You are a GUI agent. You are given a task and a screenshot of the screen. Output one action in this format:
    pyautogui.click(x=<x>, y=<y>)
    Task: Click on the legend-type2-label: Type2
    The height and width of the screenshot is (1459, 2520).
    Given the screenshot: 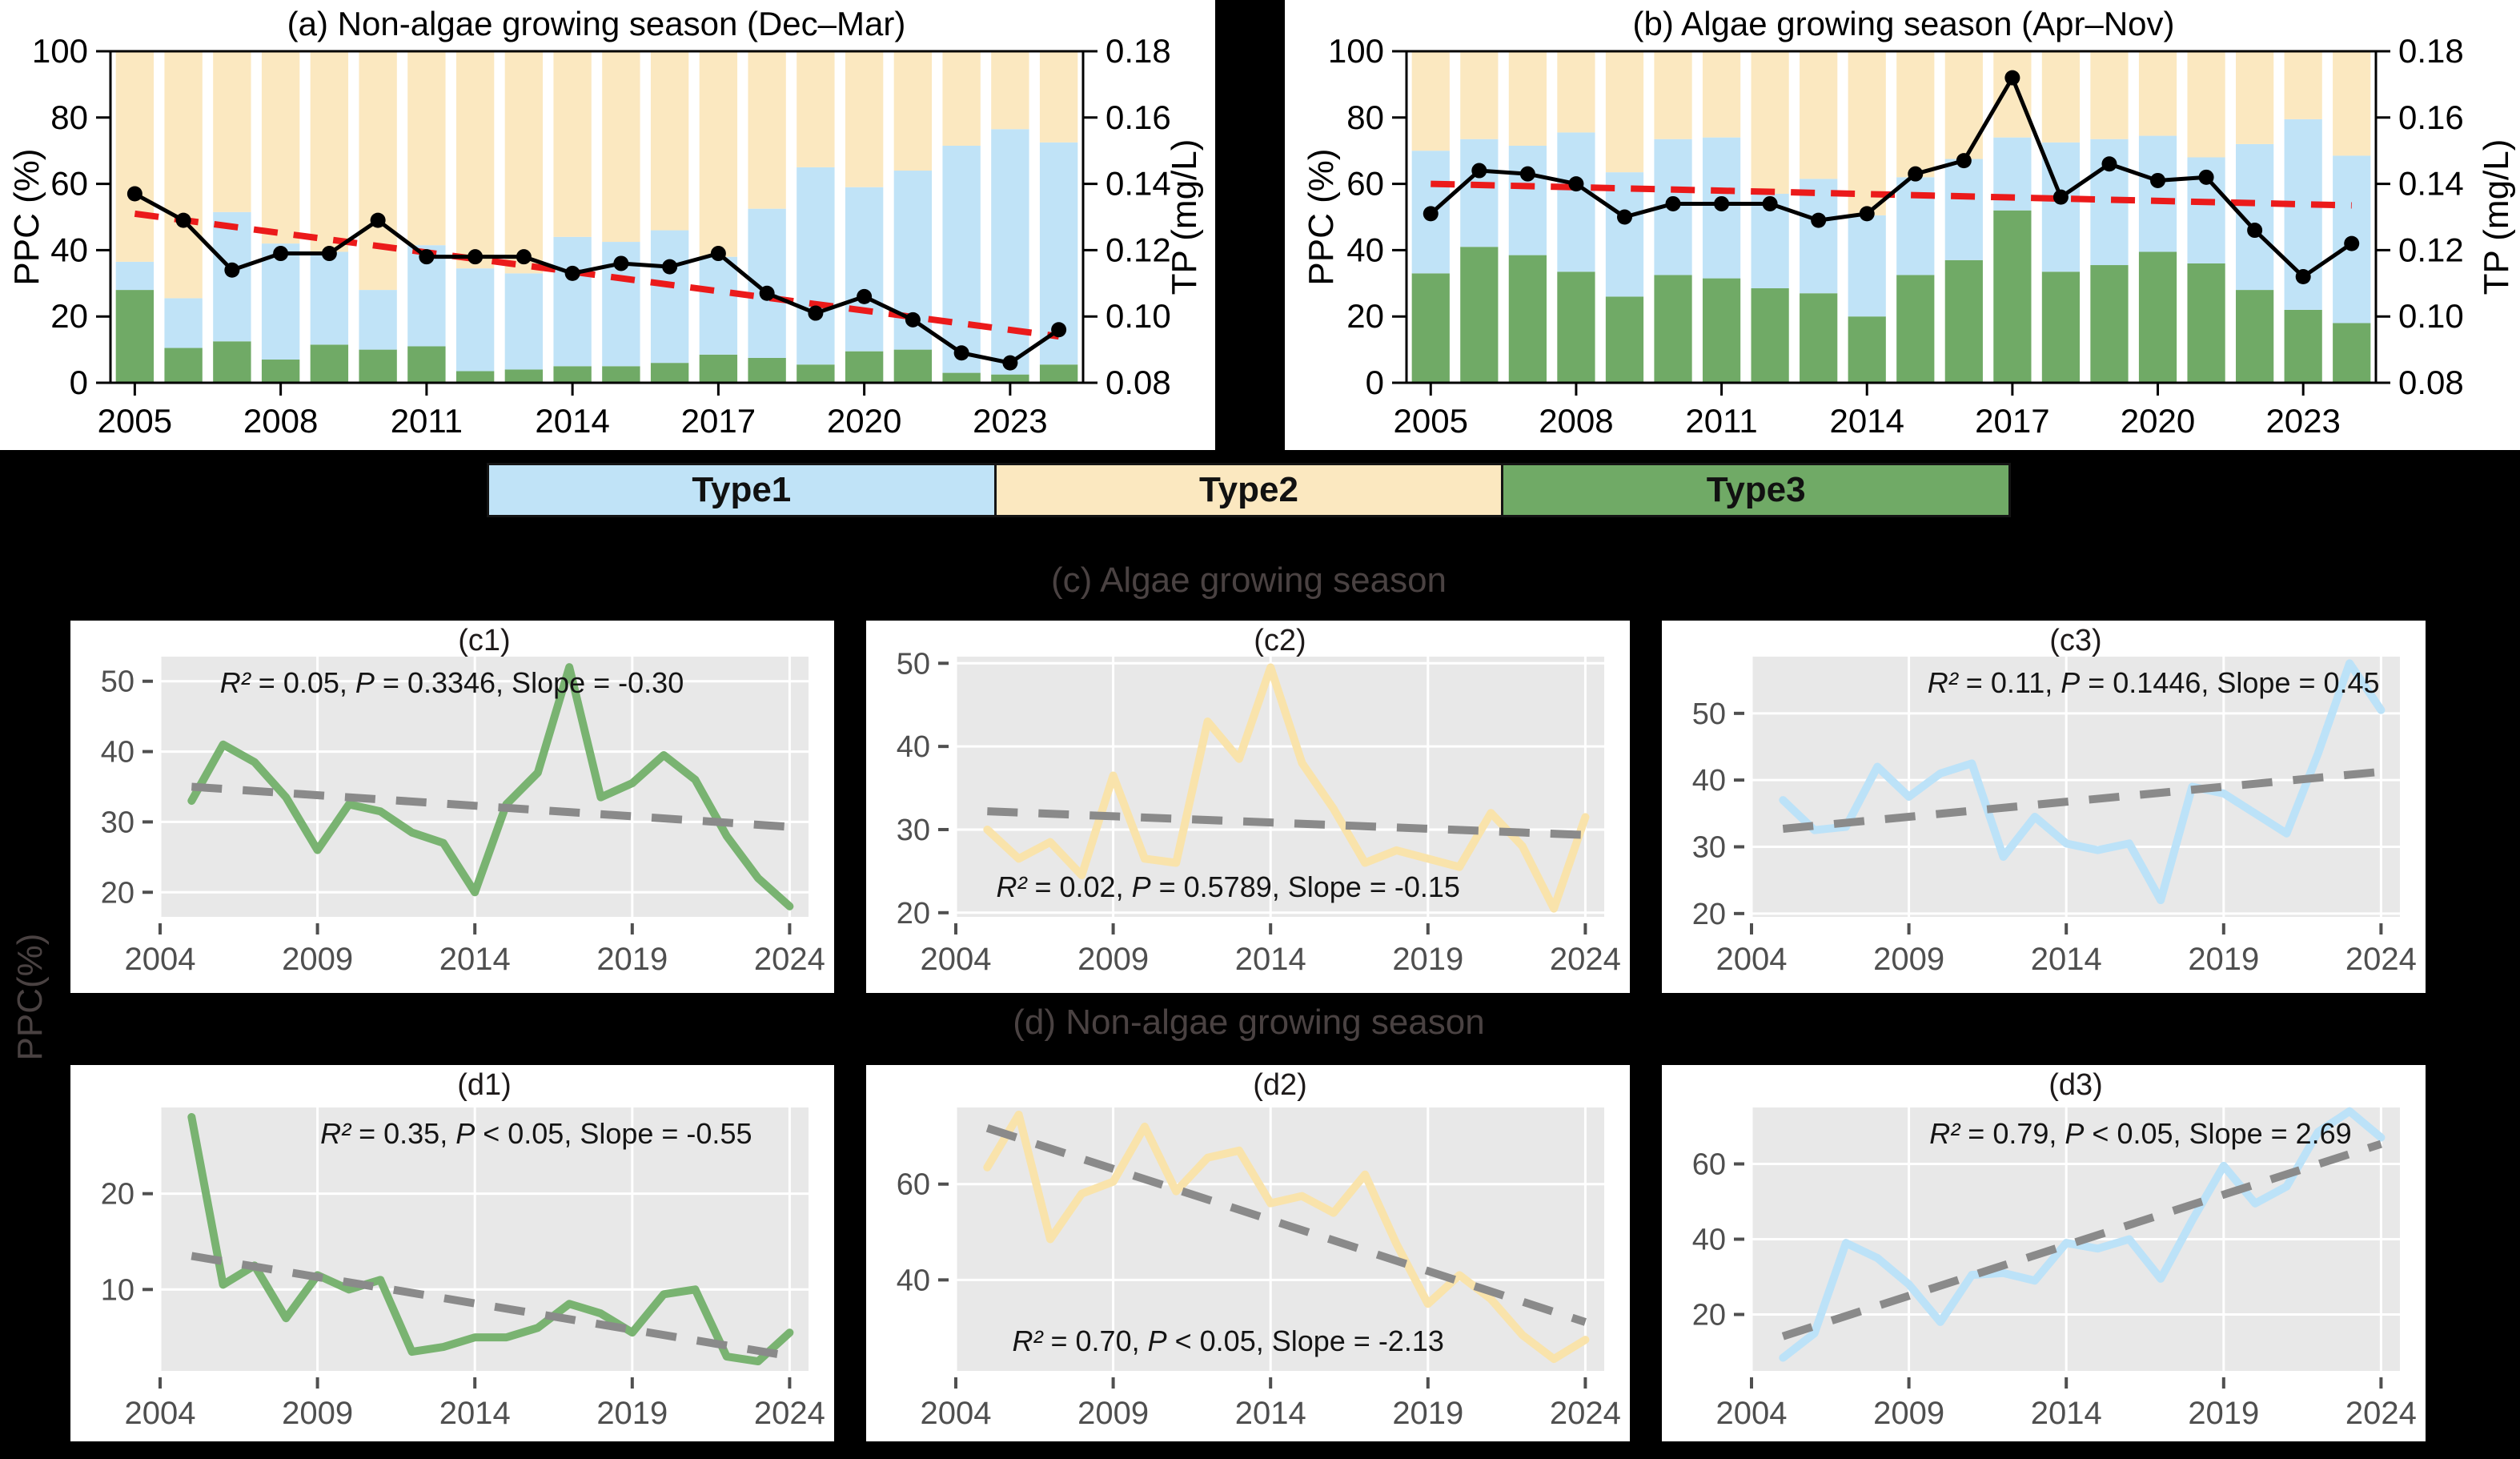 What is the action you would take?
    pyautogui.click(x=1249, y=489)
    